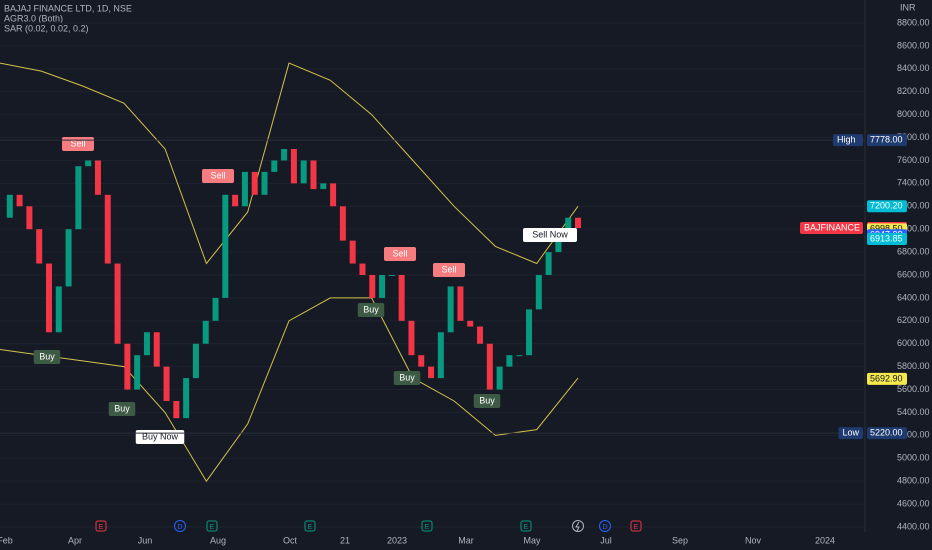  I want to click on y-tick-label: 8600.00, so click(913, 45).